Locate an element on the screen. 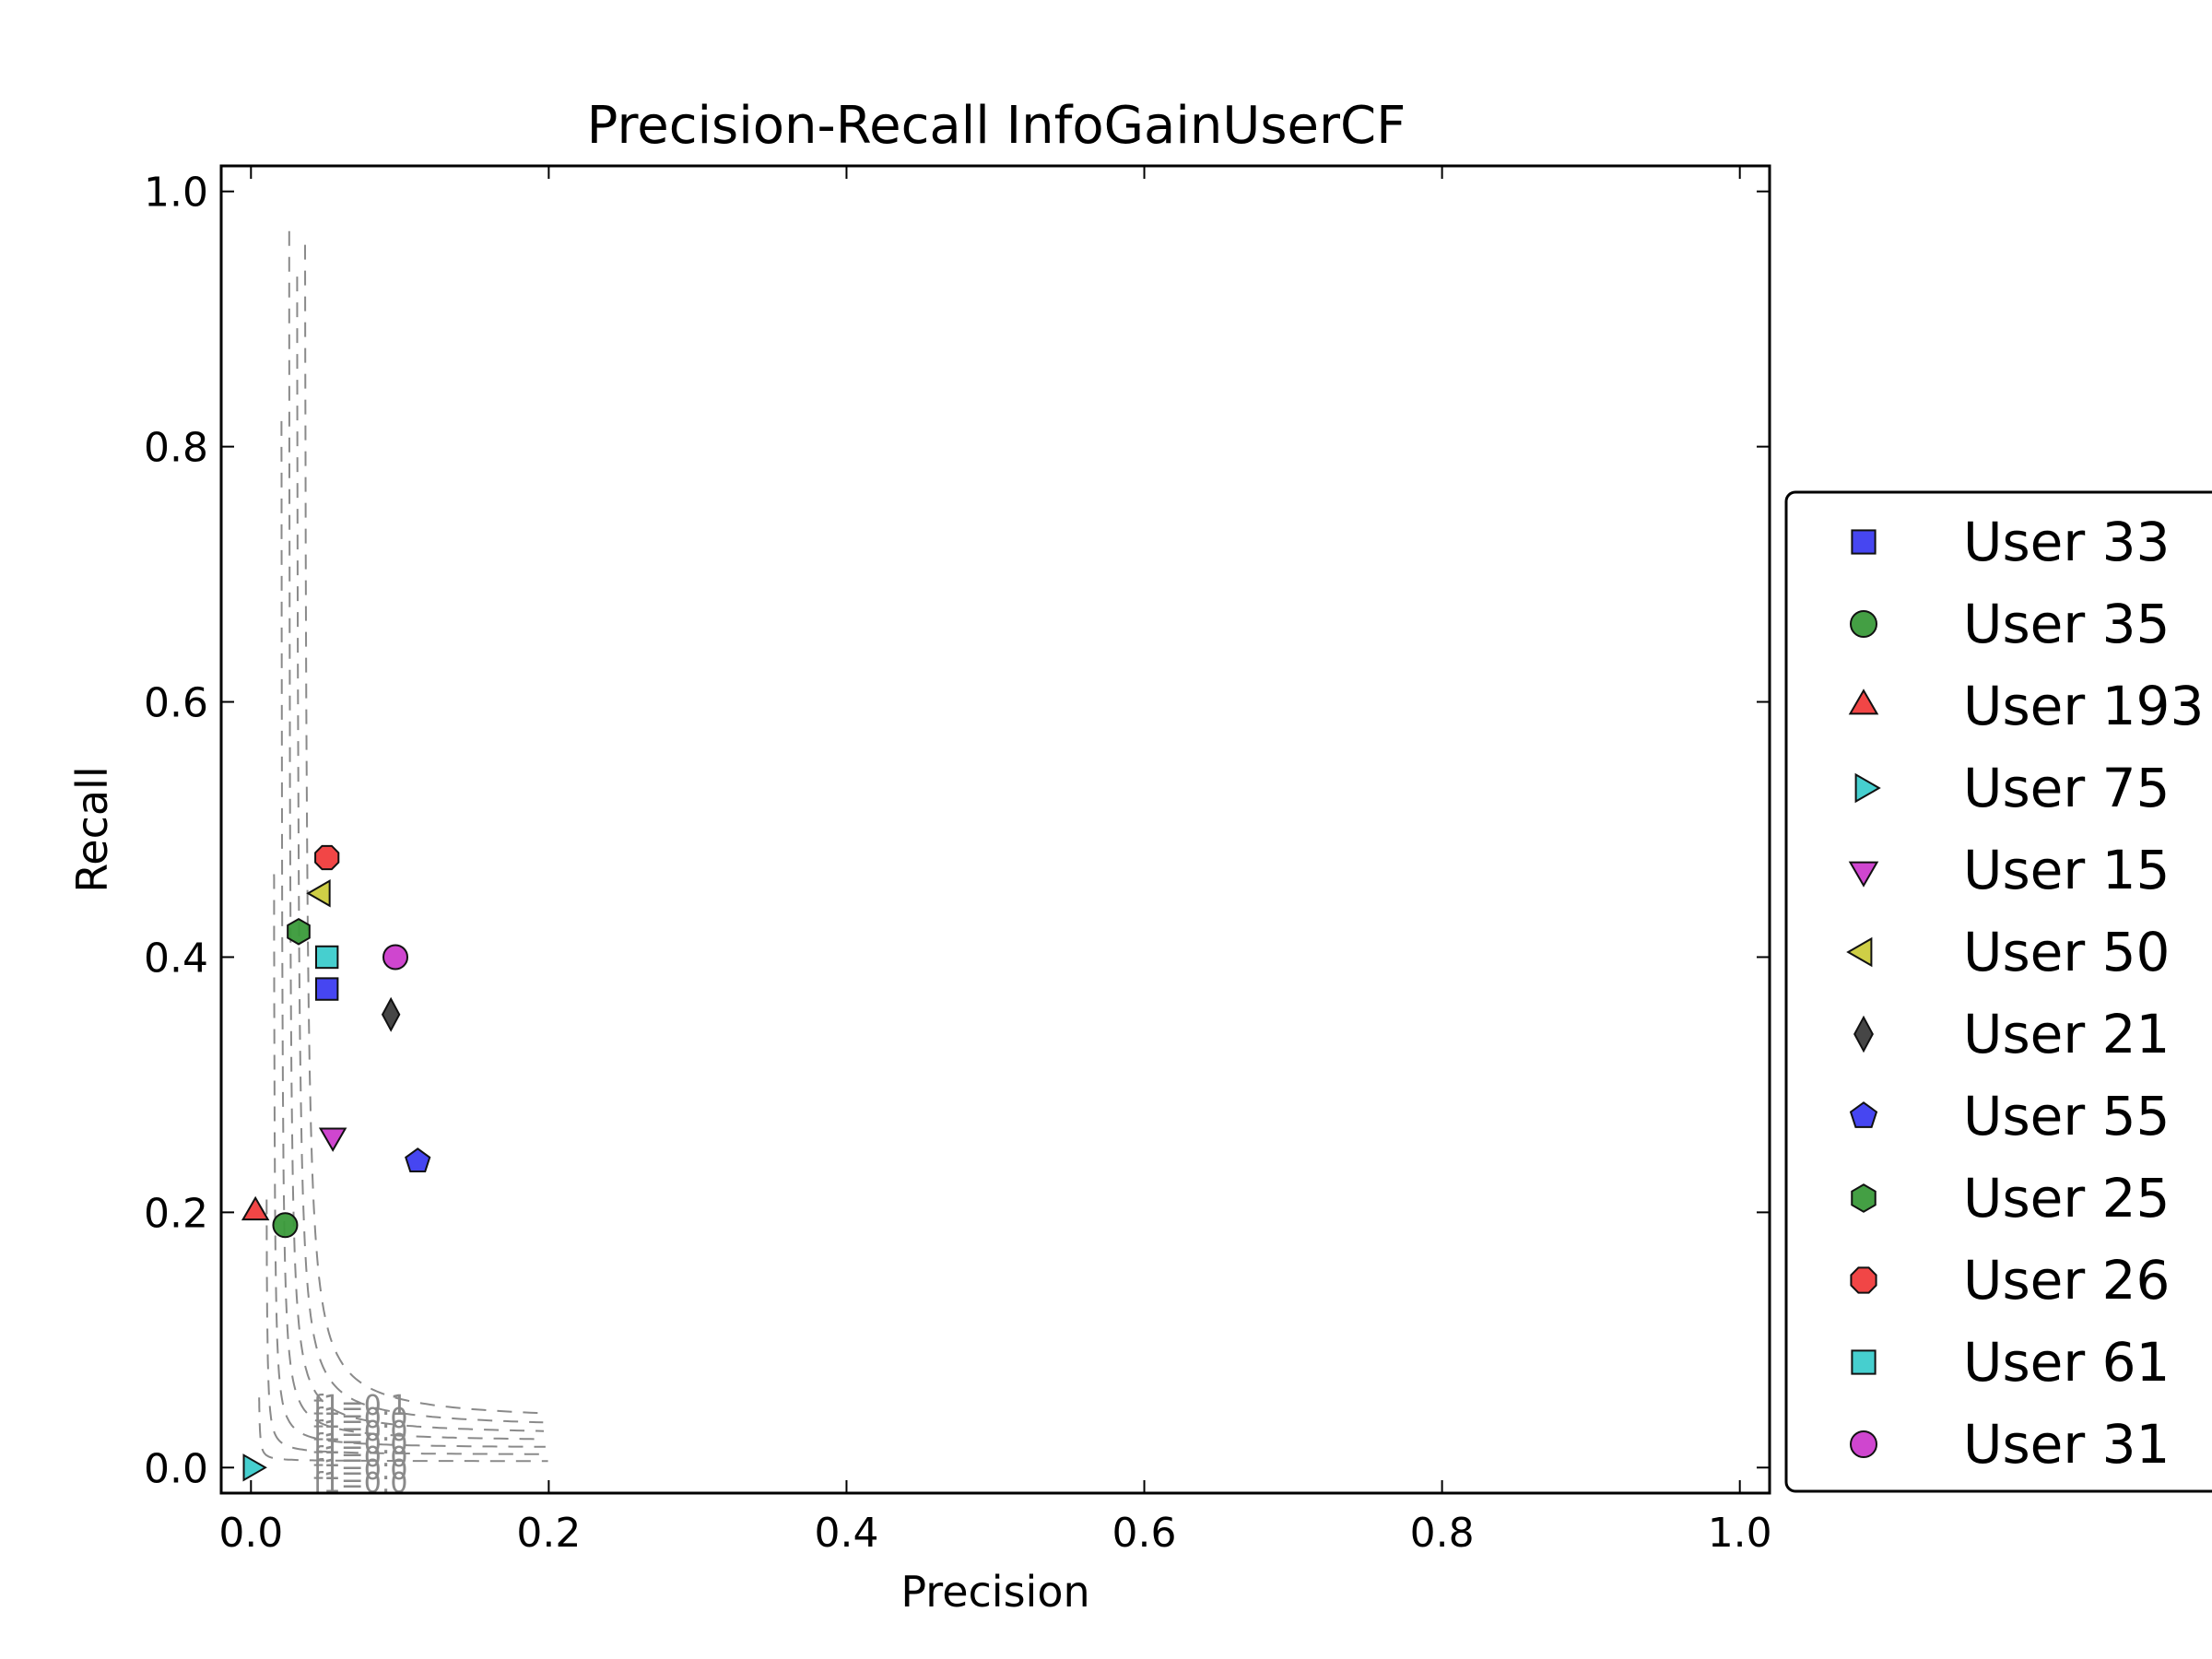 Image resolution: width=2212 pixels, height=1659 pixels. x-tick-label: 0.4 is located at coordinates (846, 1533).